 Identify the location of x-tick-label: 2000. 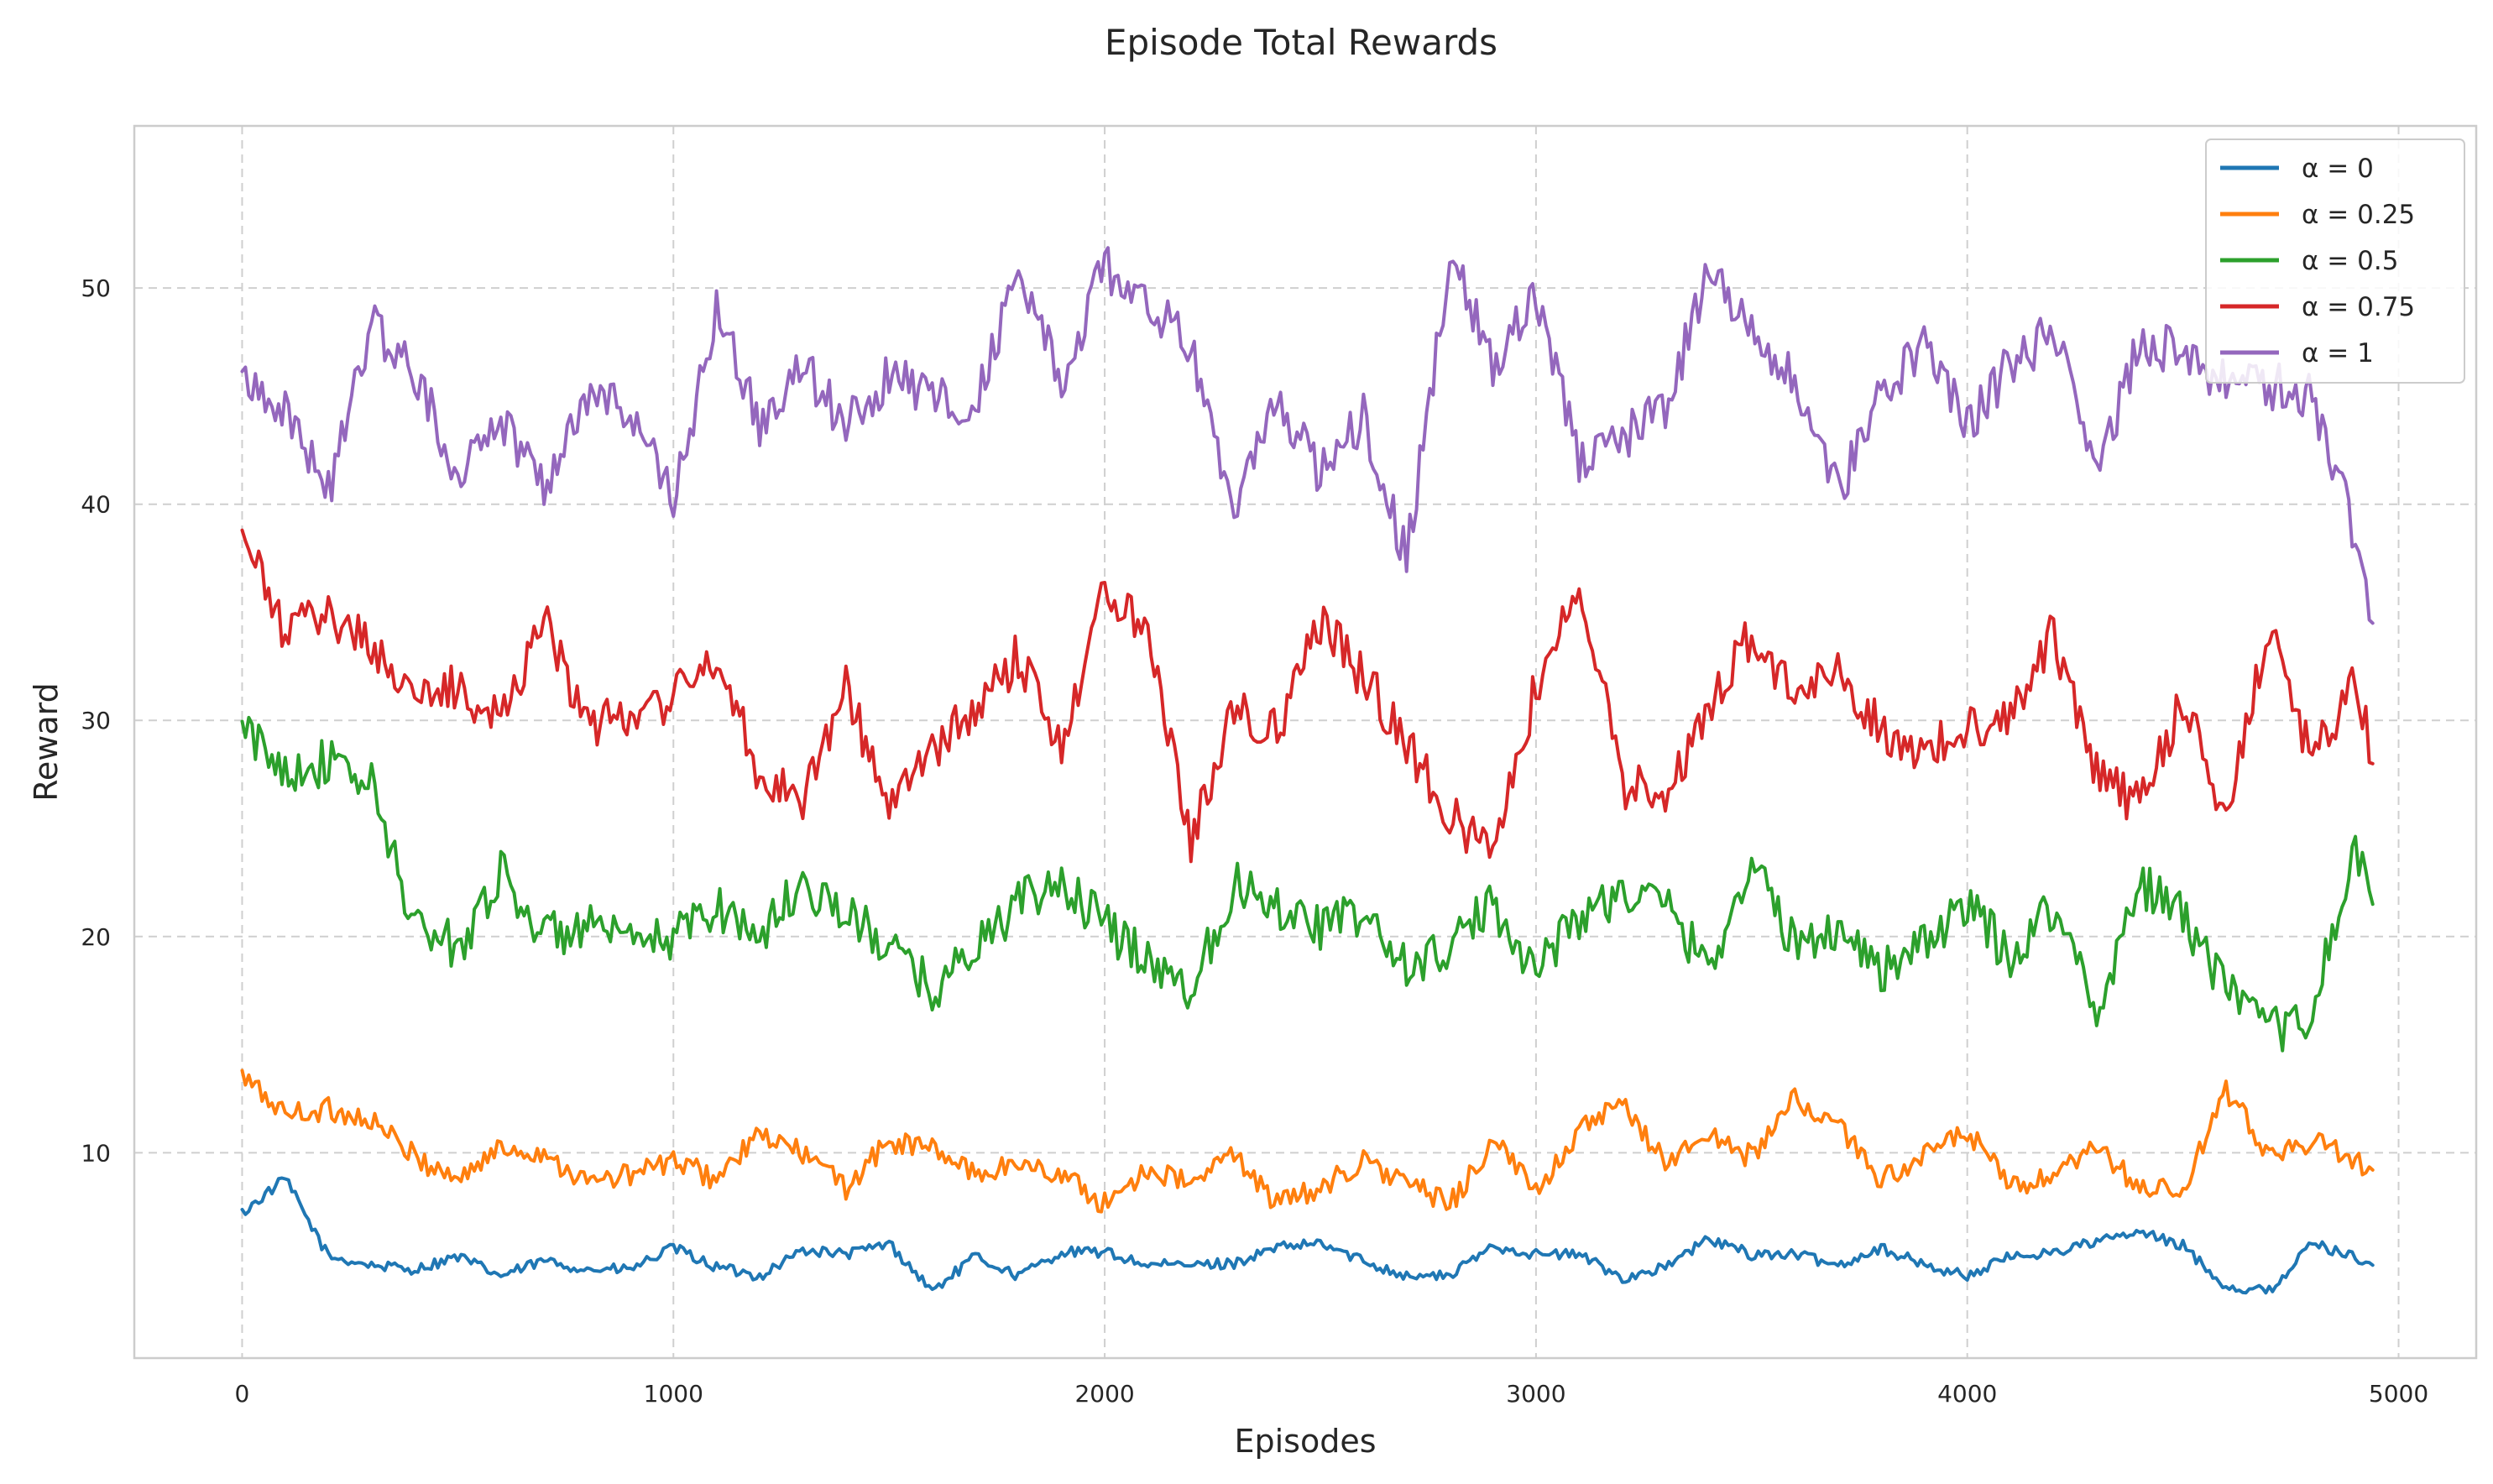
(1104, 1394).